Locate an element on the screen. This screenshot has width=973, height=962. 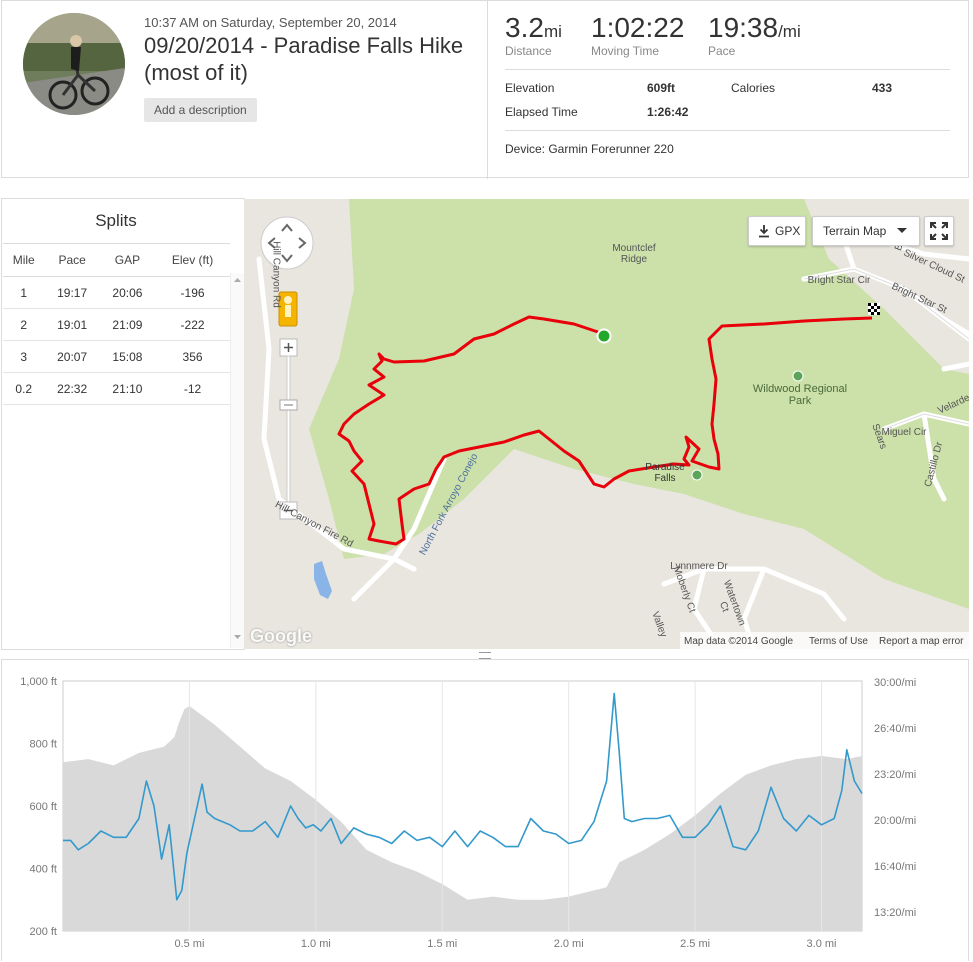
table-row: 0.2 22:32 21:10 -12 is located at coordinates (116, 388).